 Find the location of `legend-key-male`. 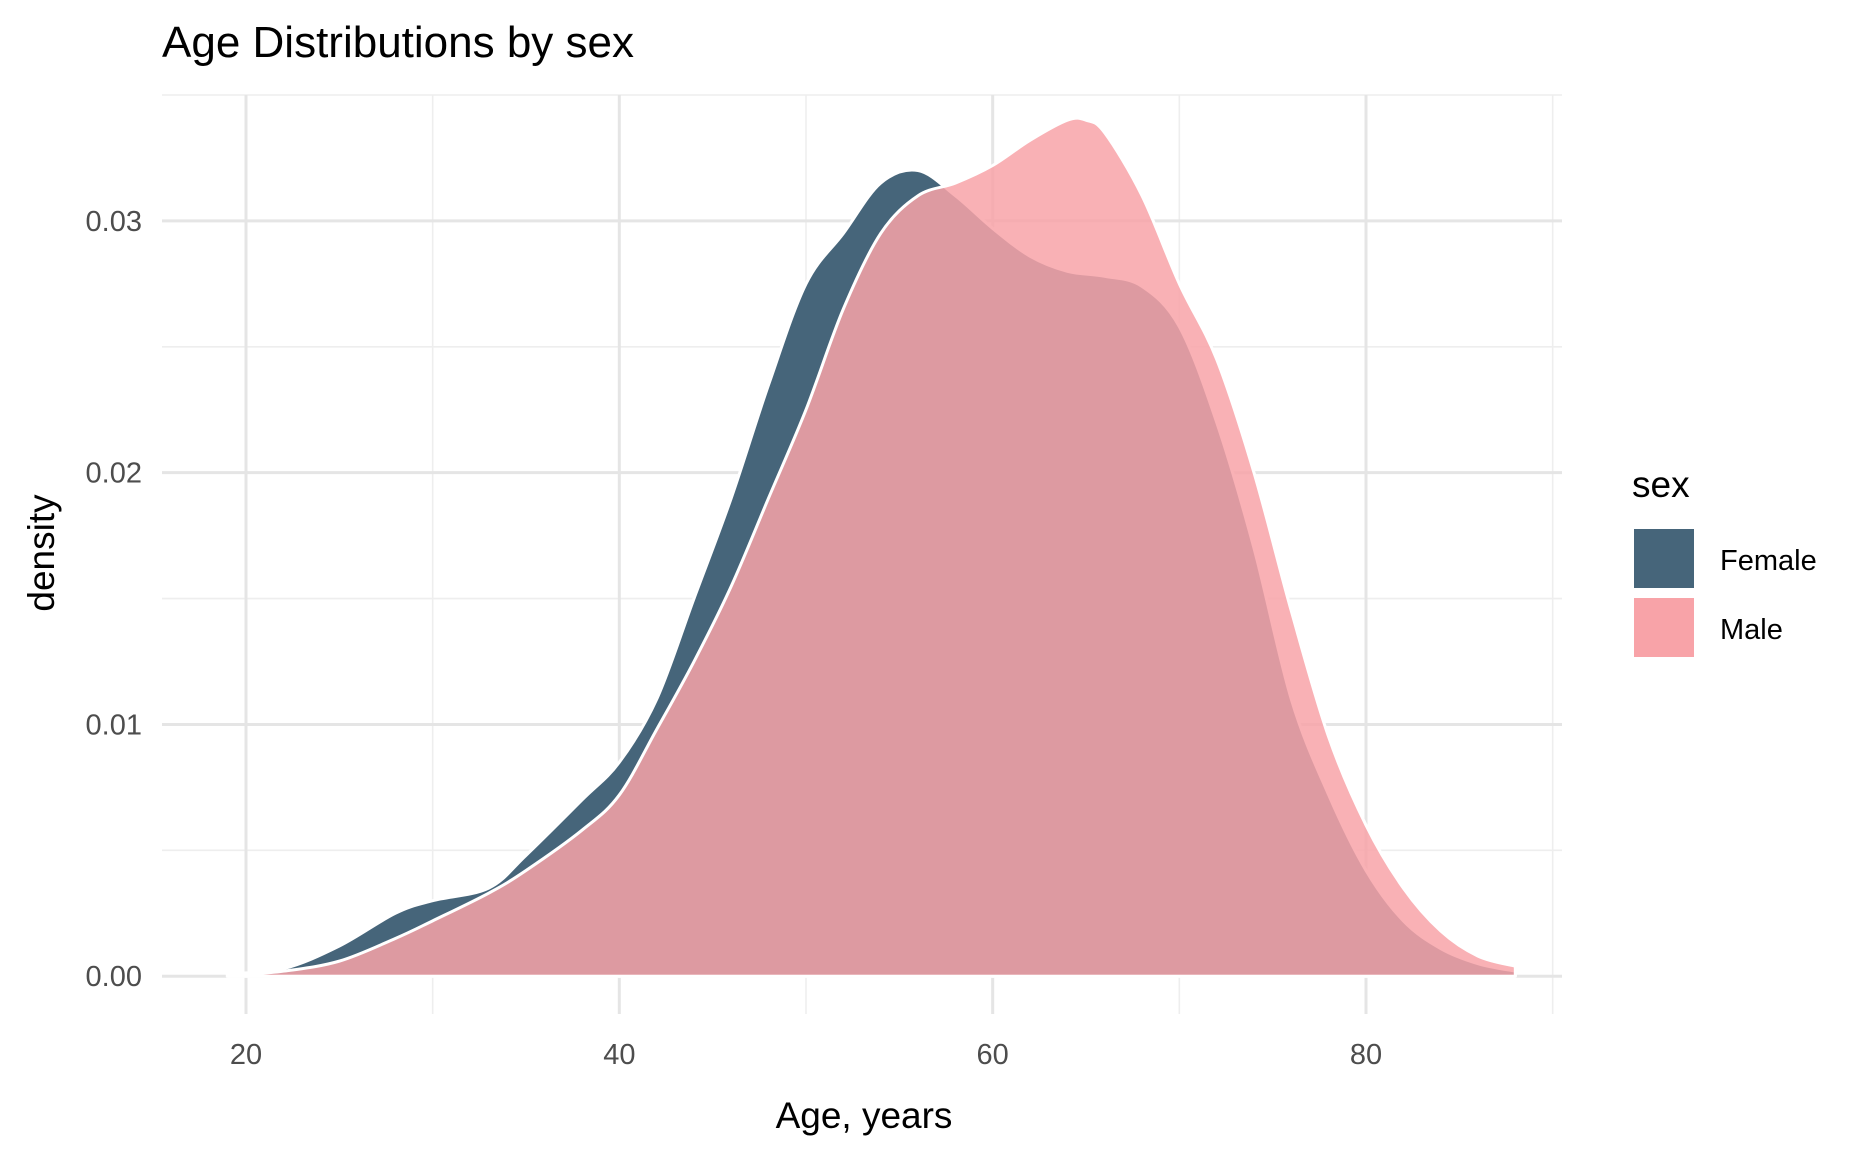

legend-key-male is located at coordinates (1664, 627).